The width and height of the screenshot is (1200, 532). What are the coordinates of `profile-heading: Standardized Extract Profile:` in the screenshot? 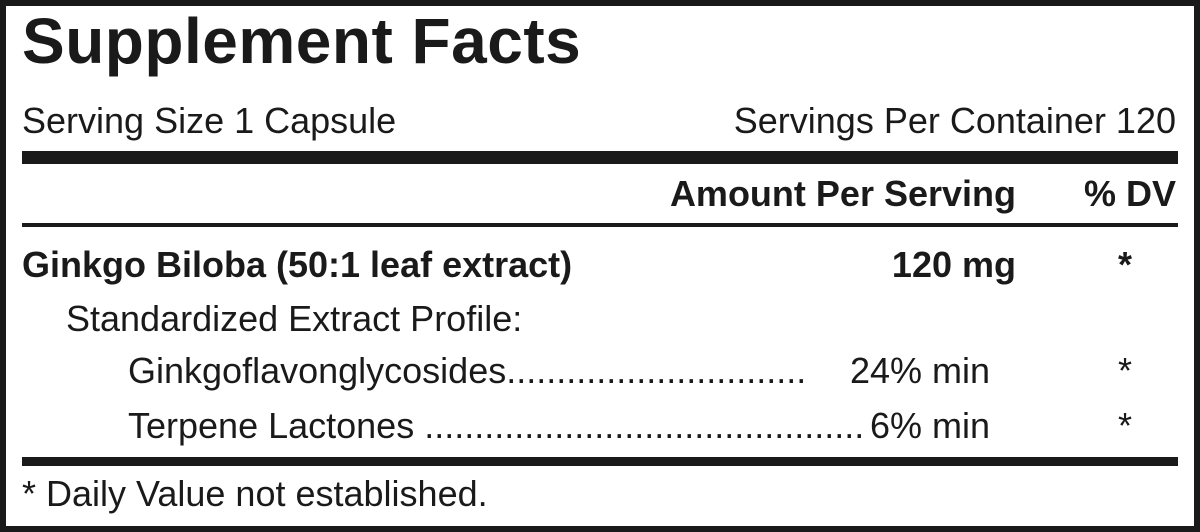 It's located at (294, 318).